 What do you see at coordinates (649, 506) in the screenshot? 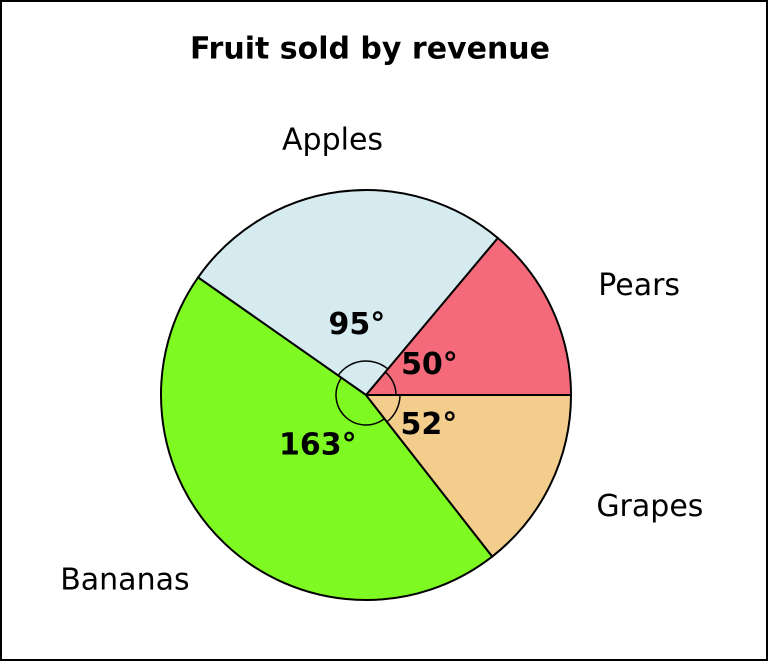
I see `category-label: Grapes` at bounding box center [649, 506].